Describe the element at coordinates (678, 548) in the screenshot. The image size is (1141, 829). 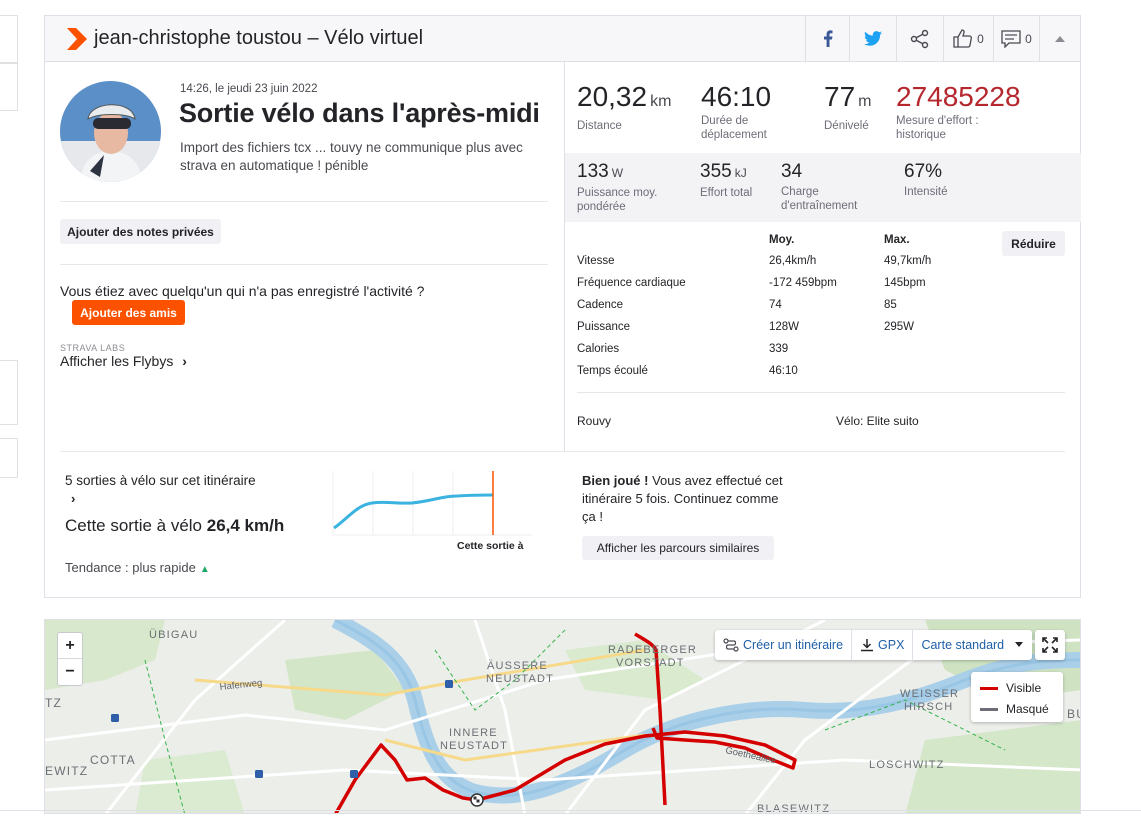
I see `similar-routes-button: Afficher les parcours similaires` at that location.